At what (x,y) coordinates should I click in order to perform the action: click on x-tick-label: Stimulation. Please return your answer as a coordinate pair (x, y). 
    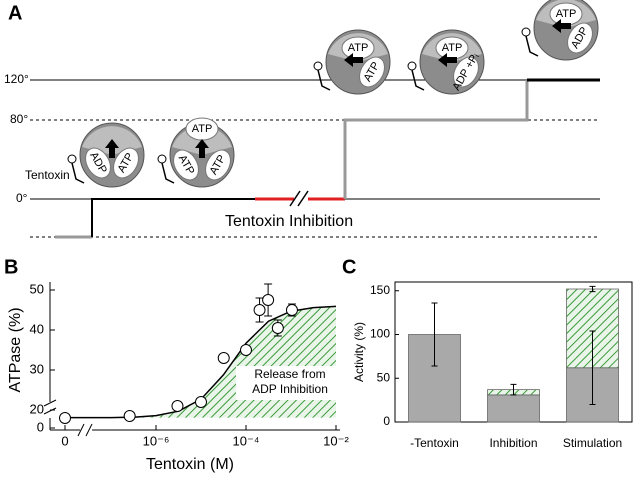
    Looking at the image, I should click on (592, 443).